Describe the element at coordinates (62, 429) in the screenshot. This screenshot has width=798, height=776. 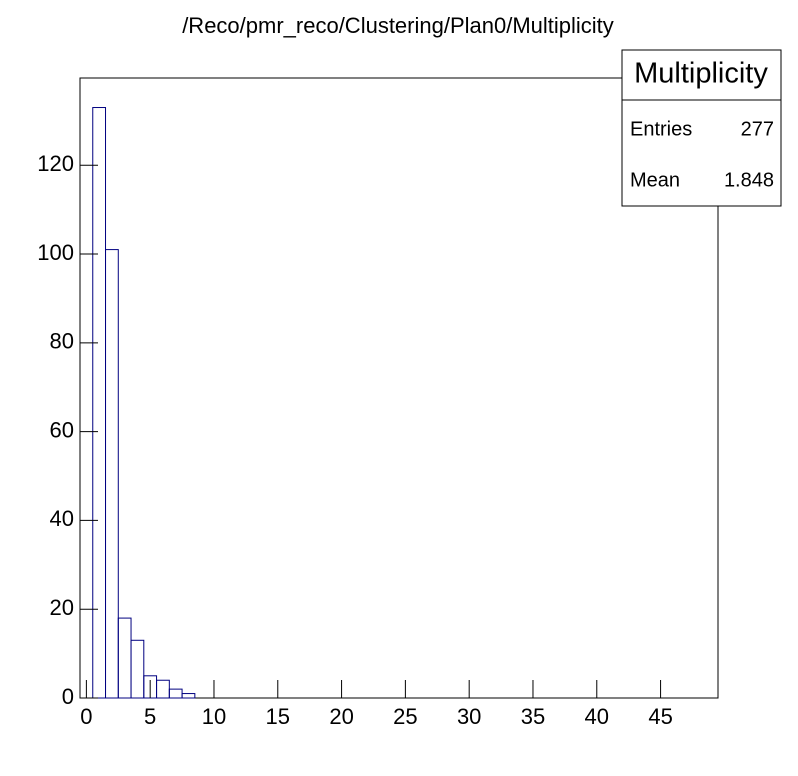
I see `y-tick-label: 60` at that location.